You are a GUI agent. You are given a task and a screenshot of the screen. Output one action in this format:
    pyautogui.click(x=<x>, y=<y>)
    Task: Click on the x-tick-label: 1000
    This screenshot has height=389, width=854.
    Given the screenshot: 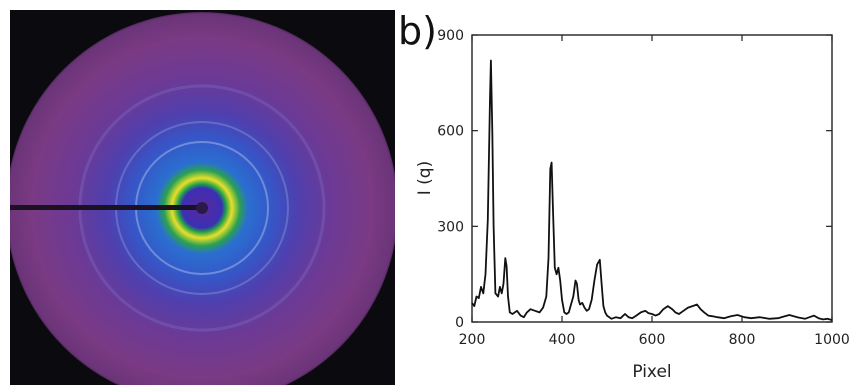 What is the action you would take?
    pyautogui.click(x=832, y=340)
    